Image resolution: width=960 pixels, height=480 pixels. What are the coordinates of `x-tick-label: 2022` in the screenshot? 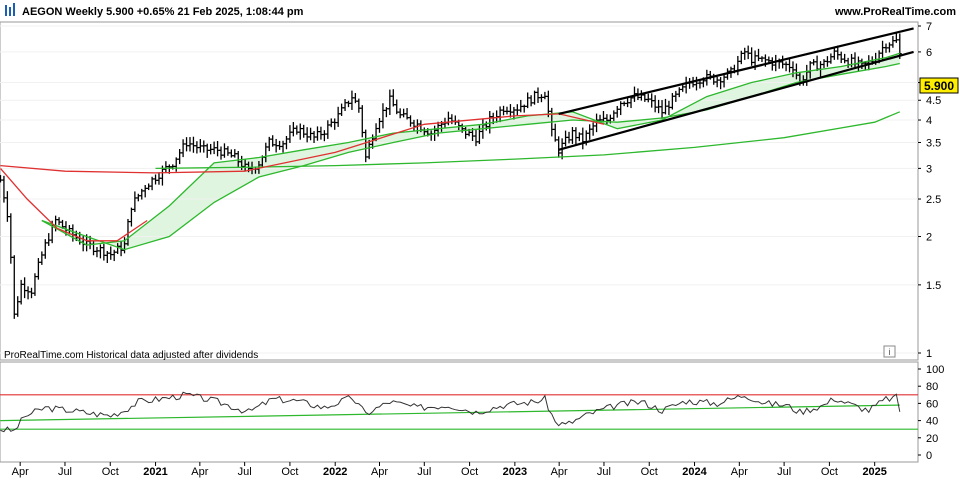 It's located at (335, 472).